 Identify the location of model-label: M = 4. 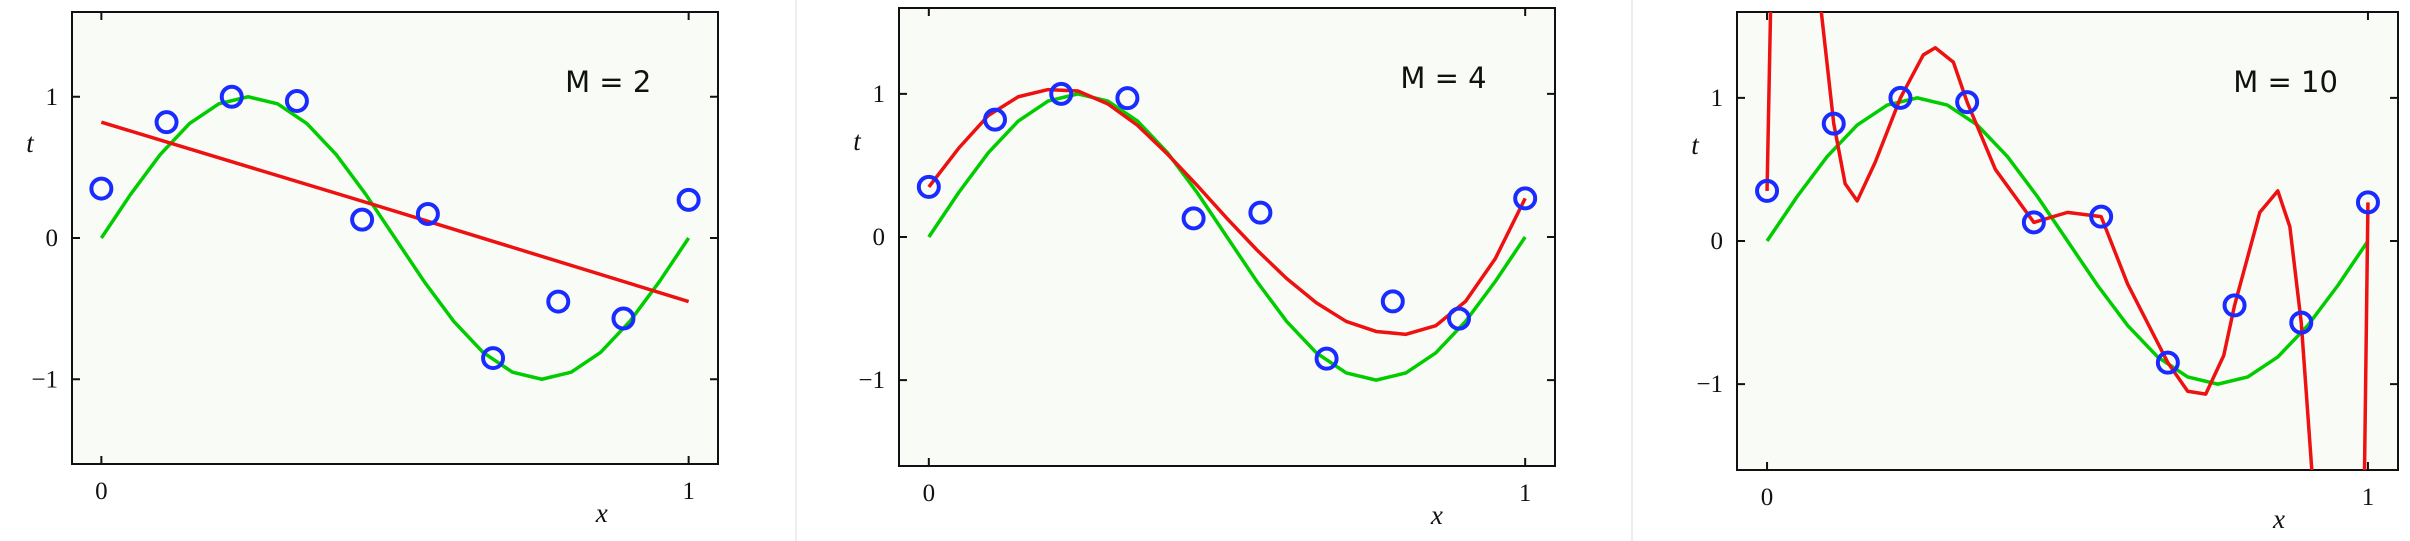
(1443, 78).